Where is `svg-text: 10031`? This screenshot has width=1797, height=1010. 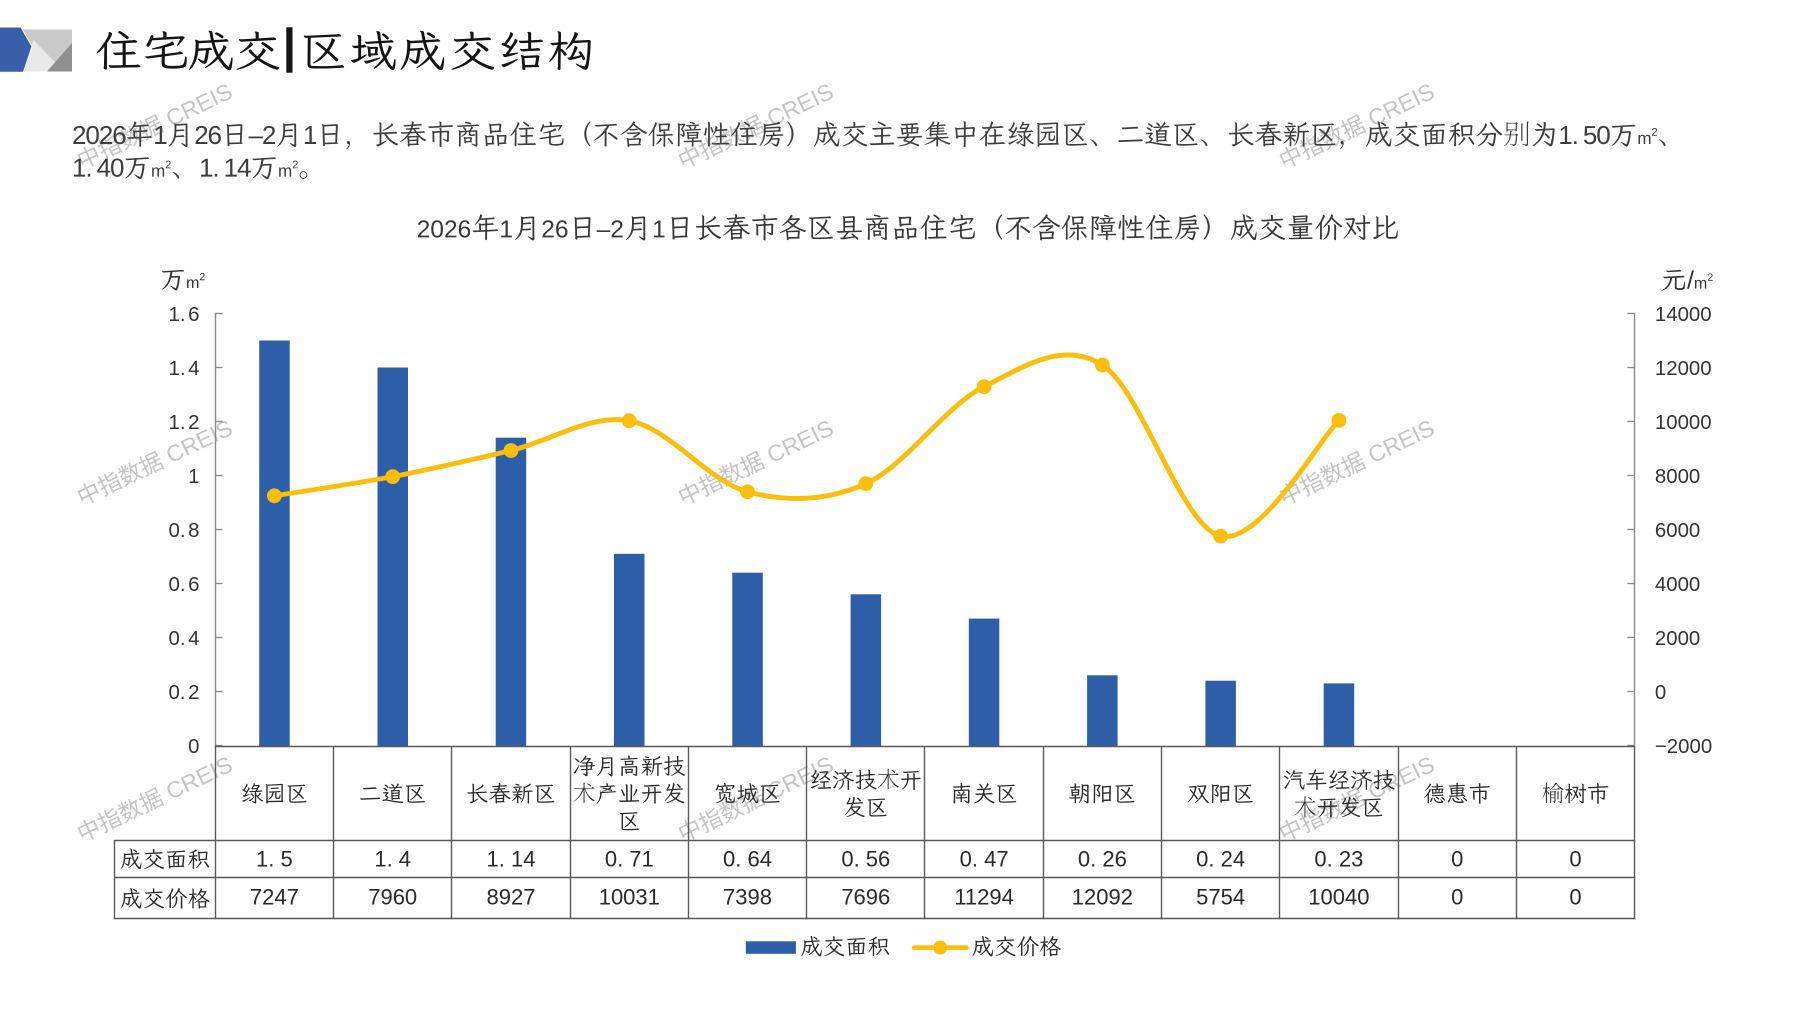
svg-text: 10031 is located at coordinates (629, 897).